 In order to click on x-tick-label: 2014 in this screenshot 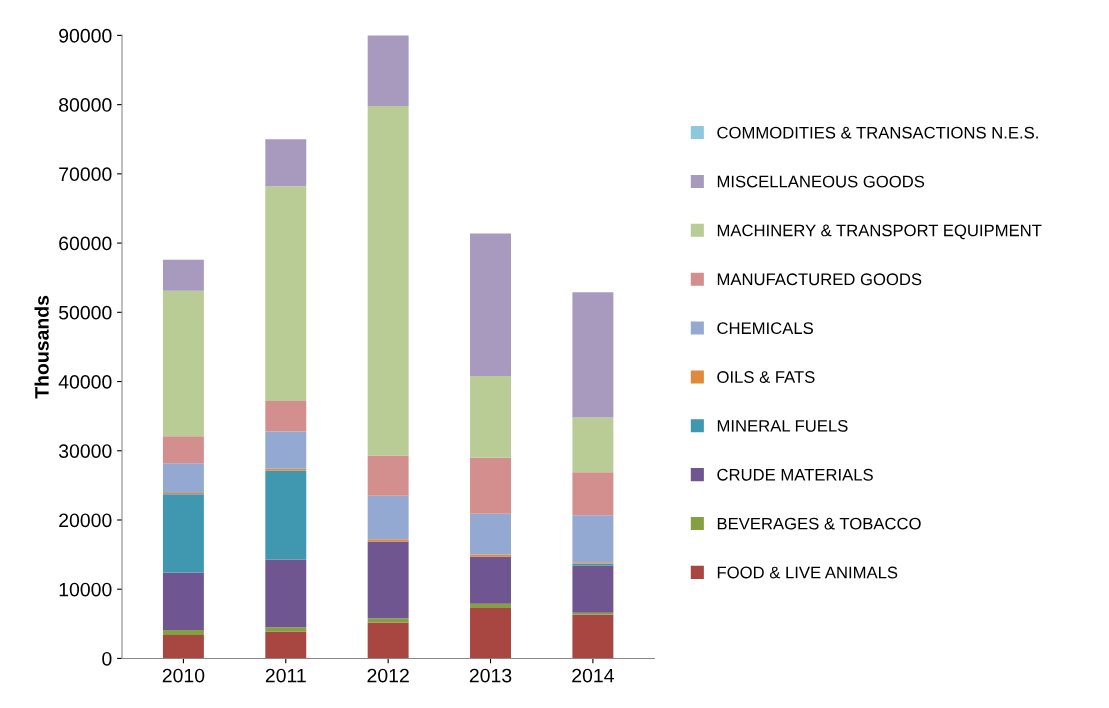, I will do `click(593, 675)`.